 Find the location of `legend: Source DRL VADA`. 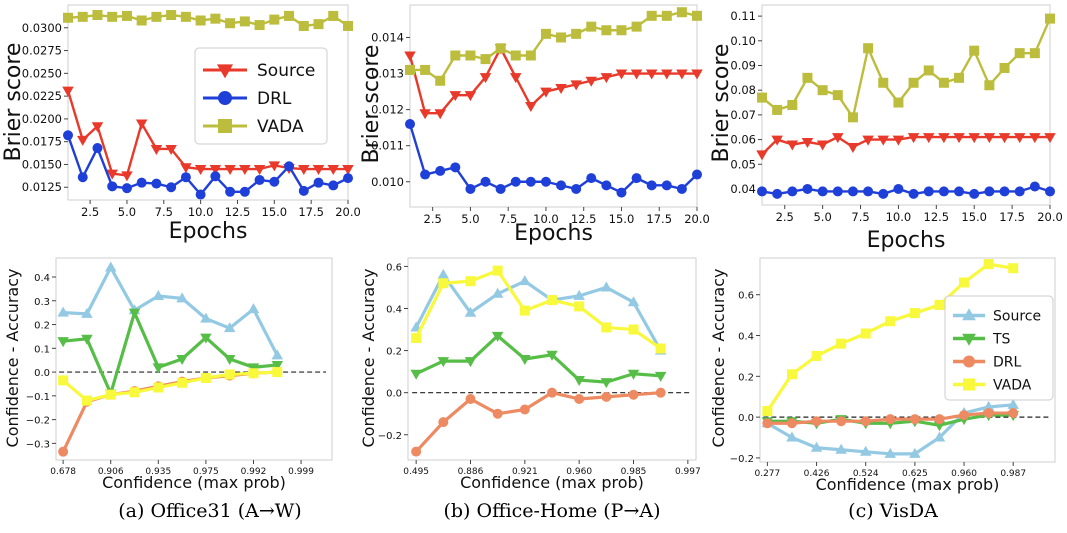

legend: Source DRL VADA is located at coordinates (261, 96).